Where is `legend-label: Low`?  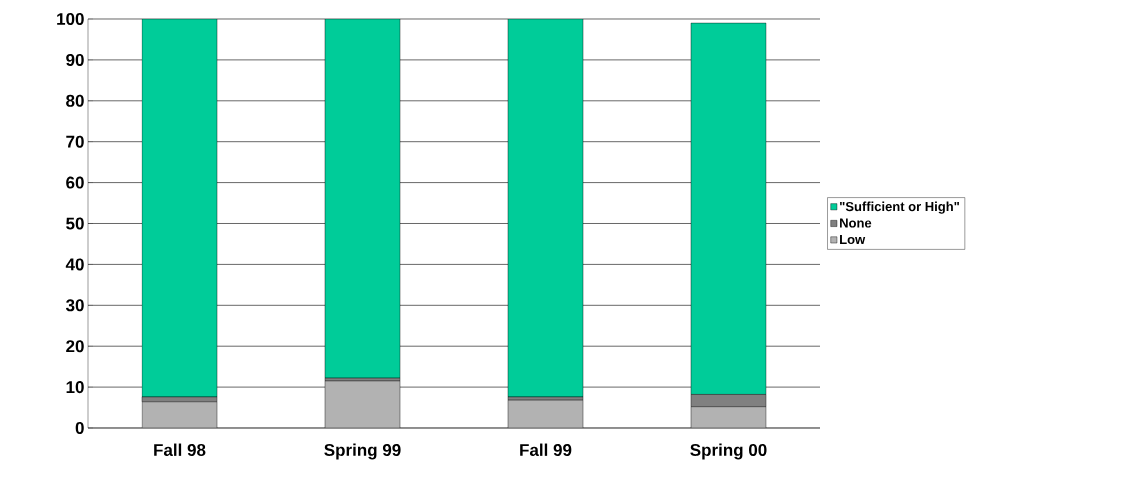 legend-label: Low is located at coordinates (853, 239).